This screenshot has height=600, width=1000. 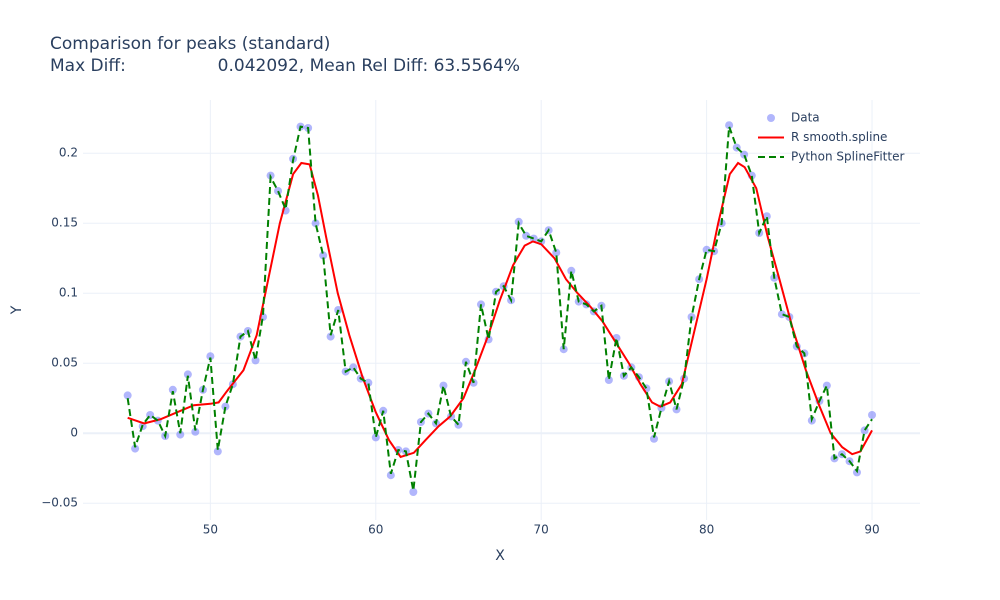 What do you see at coordinates (847, 157) in the screenshot?
I see `legend-label: Python SplineFitter` at bounding box center [847, 157].